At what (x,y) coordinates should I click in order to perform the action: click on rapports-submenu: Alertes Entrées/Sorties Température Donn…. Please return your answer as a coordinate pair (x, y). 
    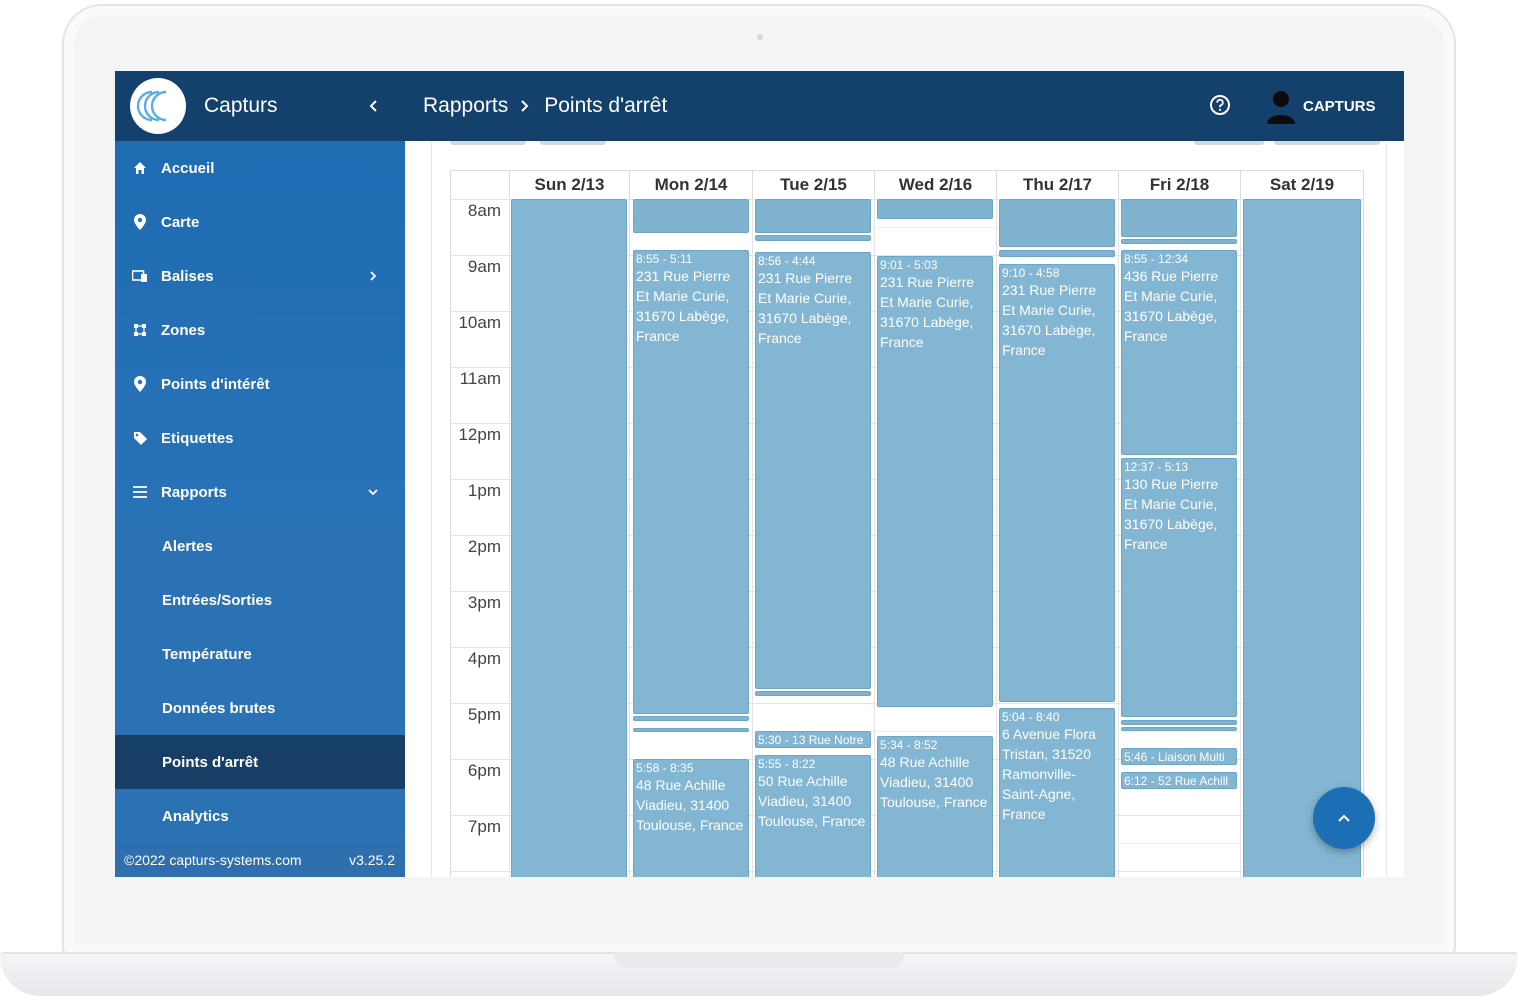
    Looking at the image, I should click on (260, 681).